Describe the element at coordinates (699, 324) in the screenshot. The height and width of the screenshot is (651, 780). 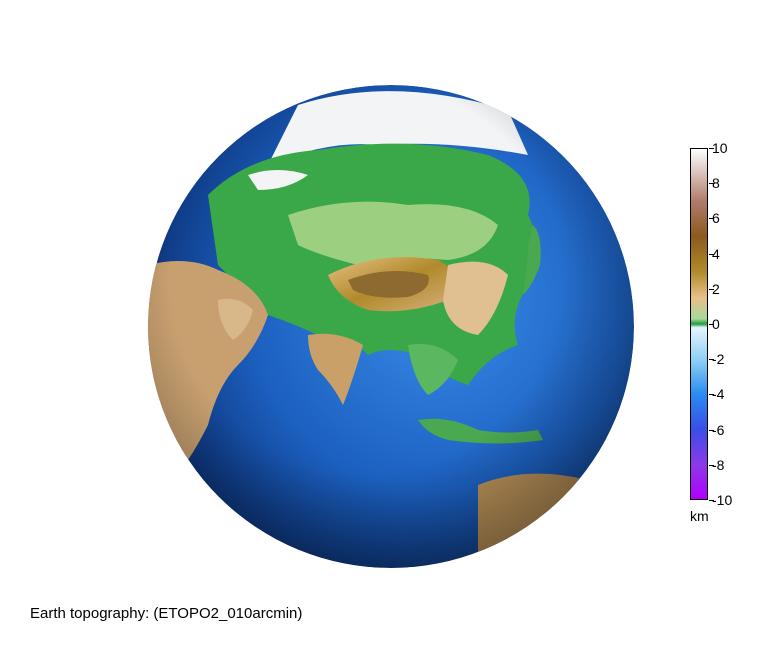
I see `colorbar` at that location.